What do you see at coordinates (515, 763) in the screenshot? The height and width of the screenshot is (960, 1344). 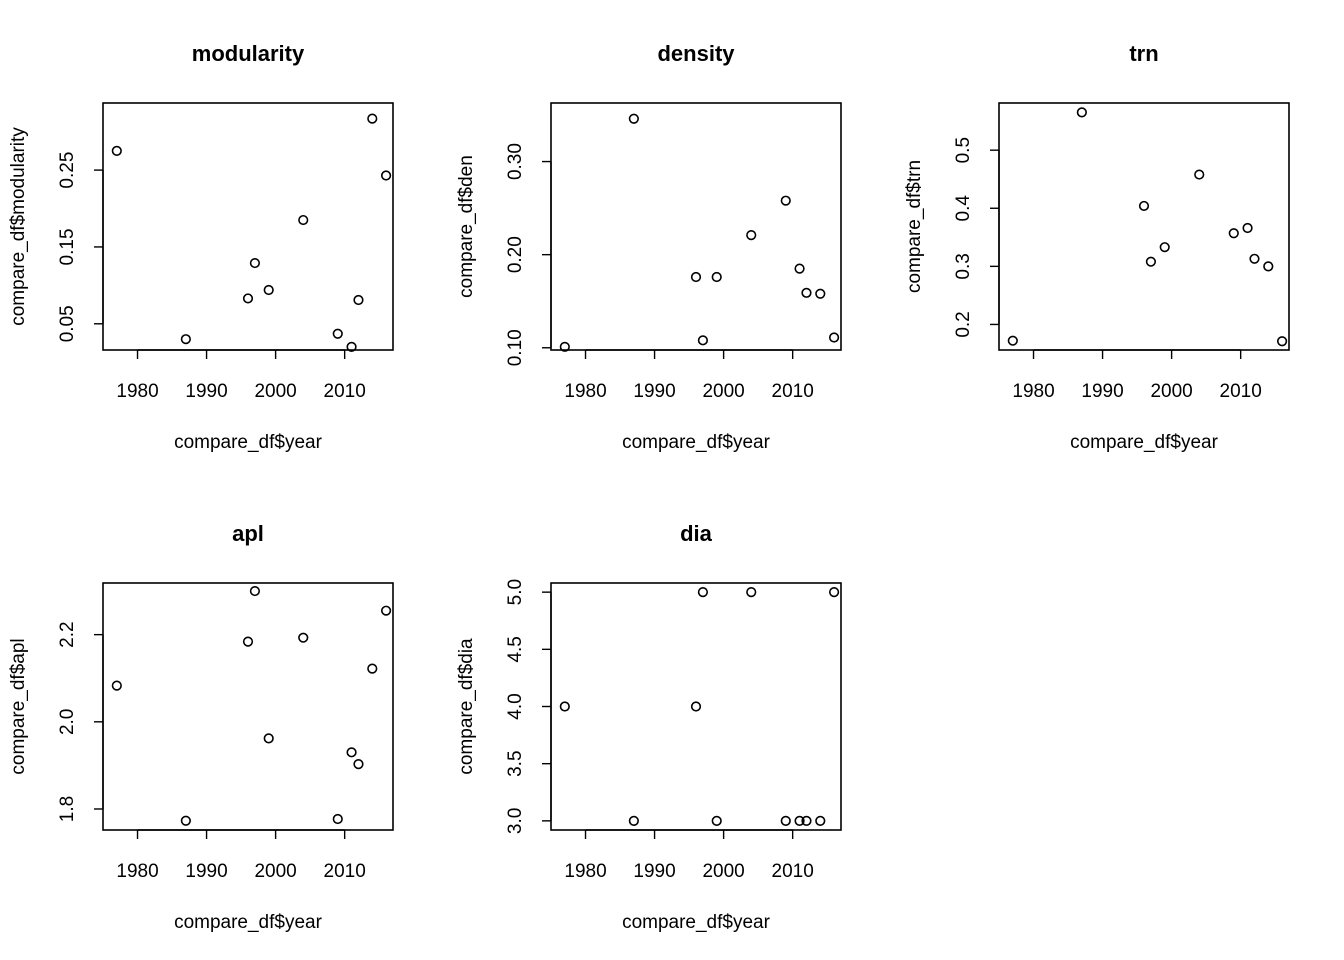 I see `y-tick-label: 3.5` at bounding box center [515, 763].